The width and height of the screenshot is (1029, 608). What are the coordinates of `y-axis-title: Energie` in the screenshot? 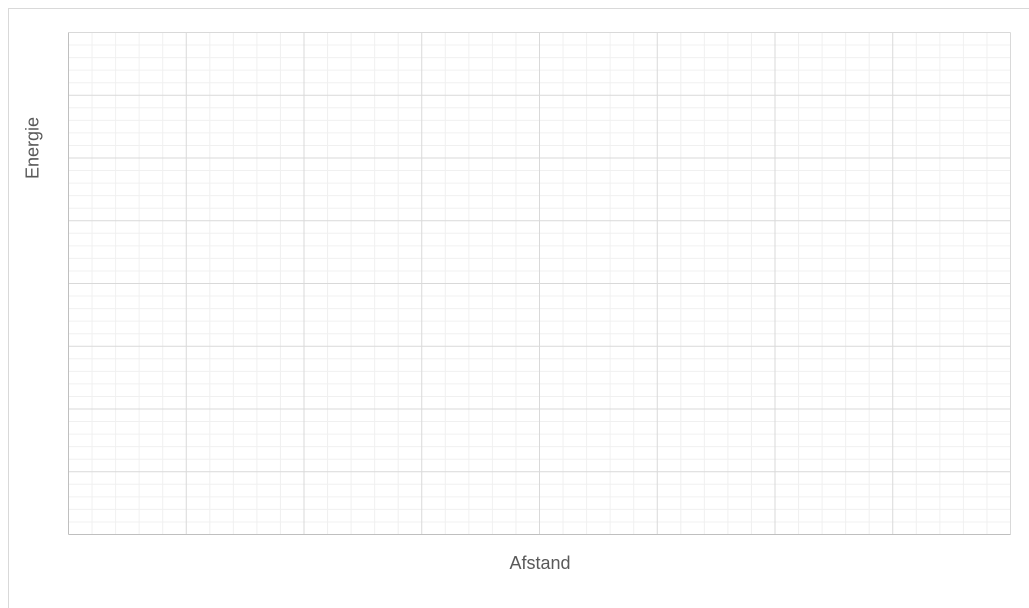 It's located at (32, 148).